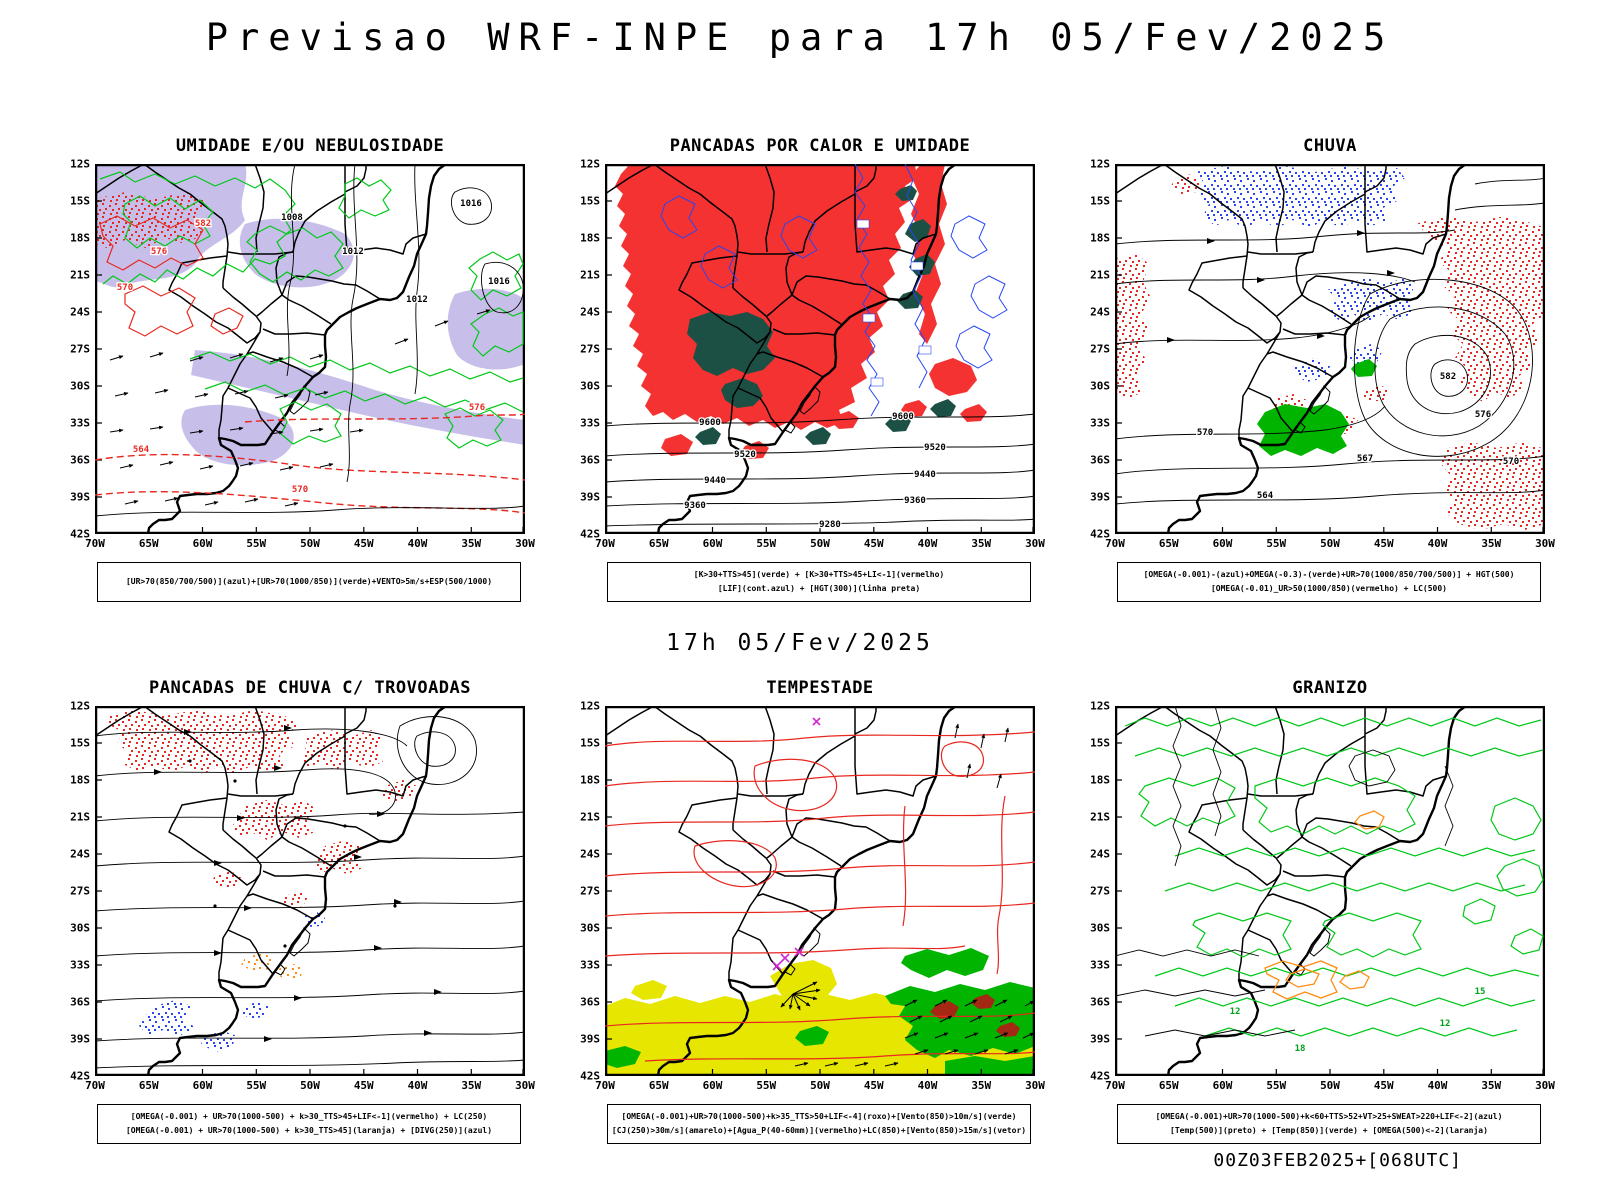 This screenshot has height=1200, width=1600. I want to click on tick-label: 18S, so click(1100, 780).